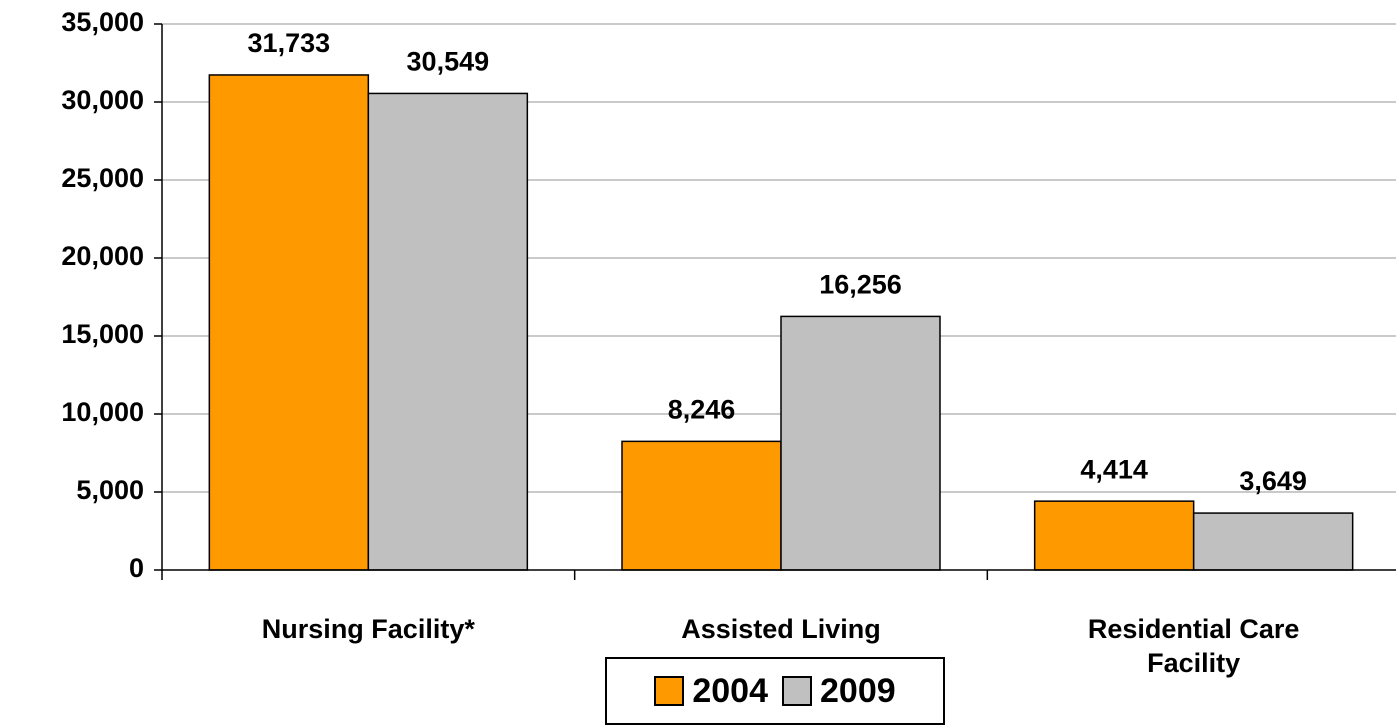  I want to click on value-label: 30,549, so click(448, 62).